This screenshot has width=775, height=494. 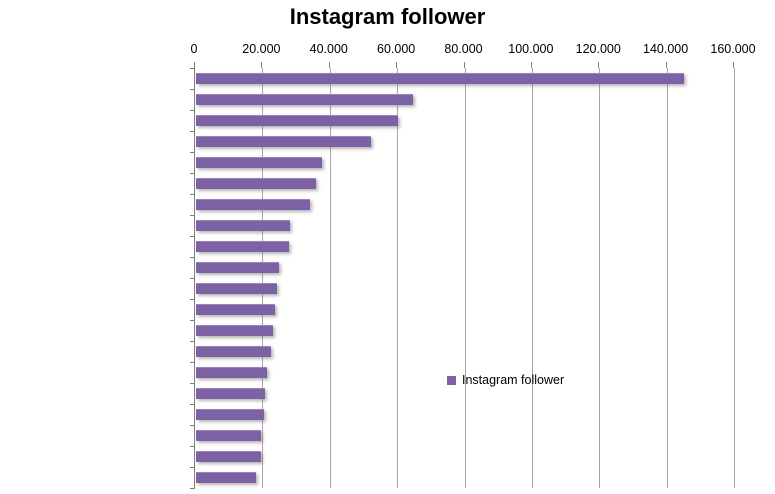 What do you see at coordinates (261, 49) in the screenshot?
I see `x-axis-tick-label: 20.000` at bounding box center [261, 49].